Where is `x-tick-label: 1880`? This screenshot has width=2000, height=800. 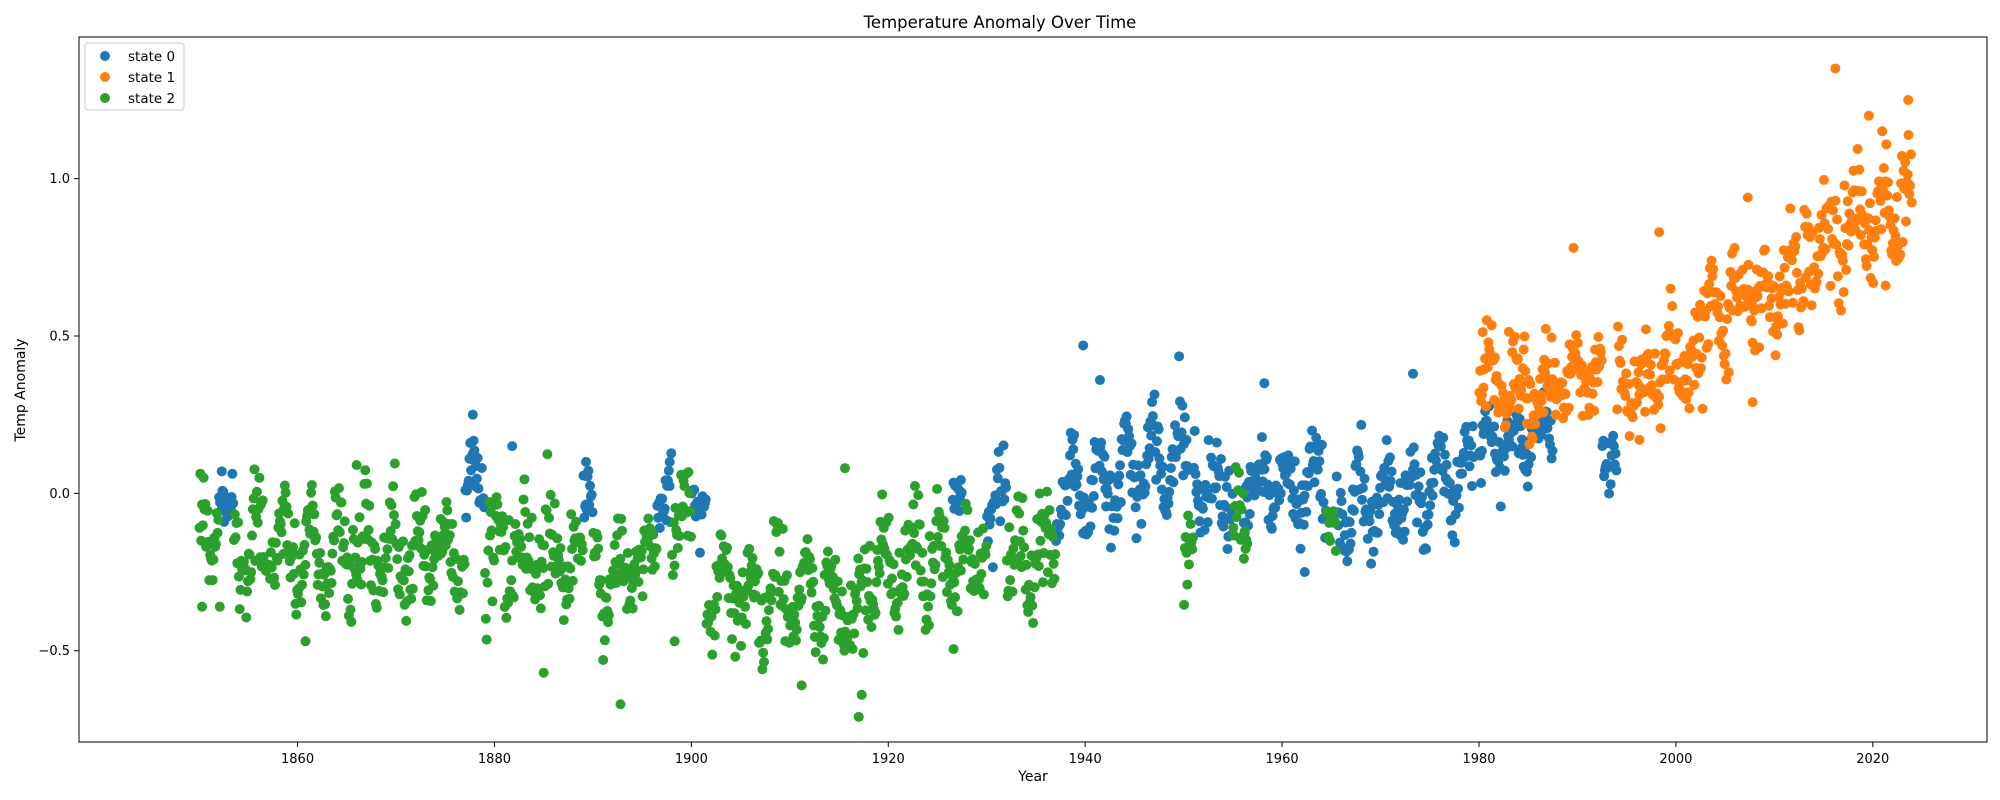
x-tick-label: 1880 is located at coordinates (494, 759).